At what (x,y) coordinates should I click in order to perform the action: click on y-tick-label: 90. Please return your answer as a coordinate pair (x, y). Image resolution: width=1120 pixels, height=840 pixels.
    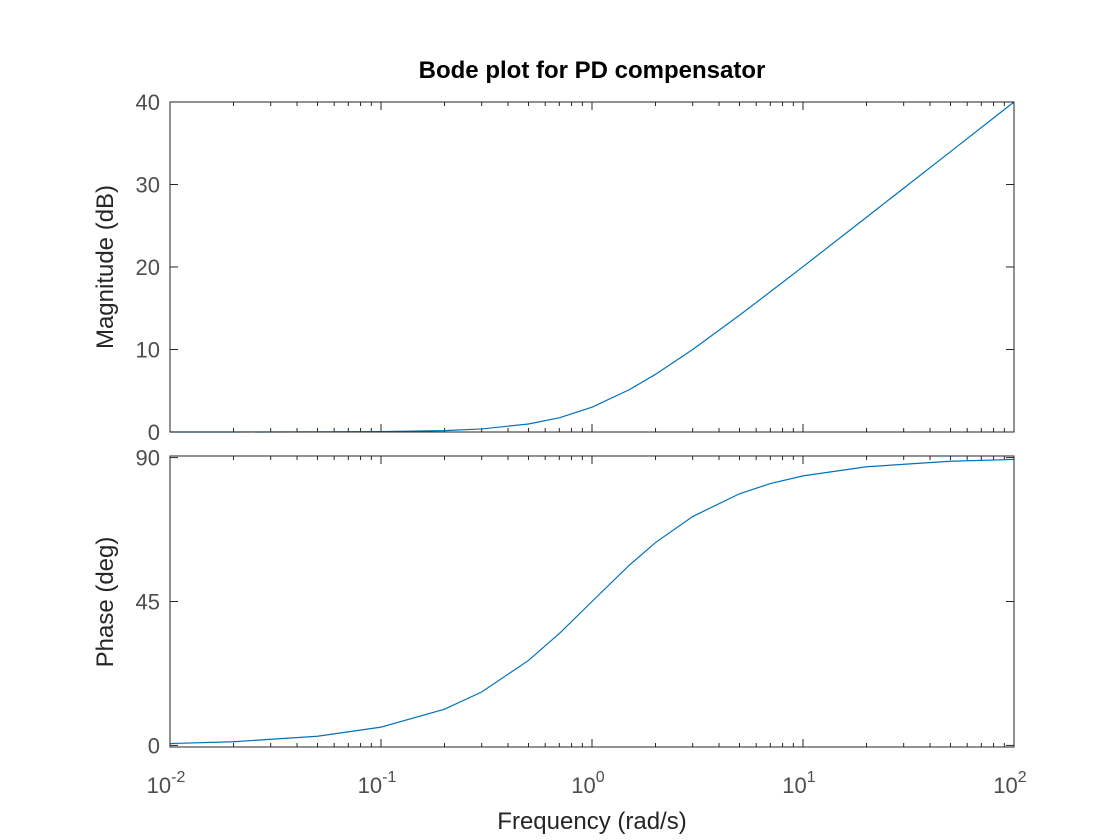
    Looking at the image, I should click on (148, 458).